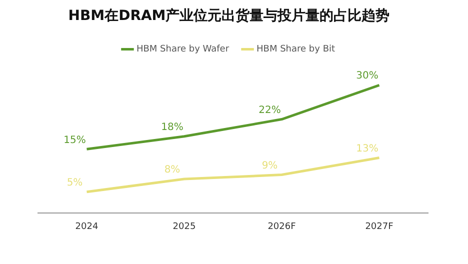 The width and height of the screenshot is (468, 264). I want to click on legend-label: HBM Share by Bit, so click(296, 49).